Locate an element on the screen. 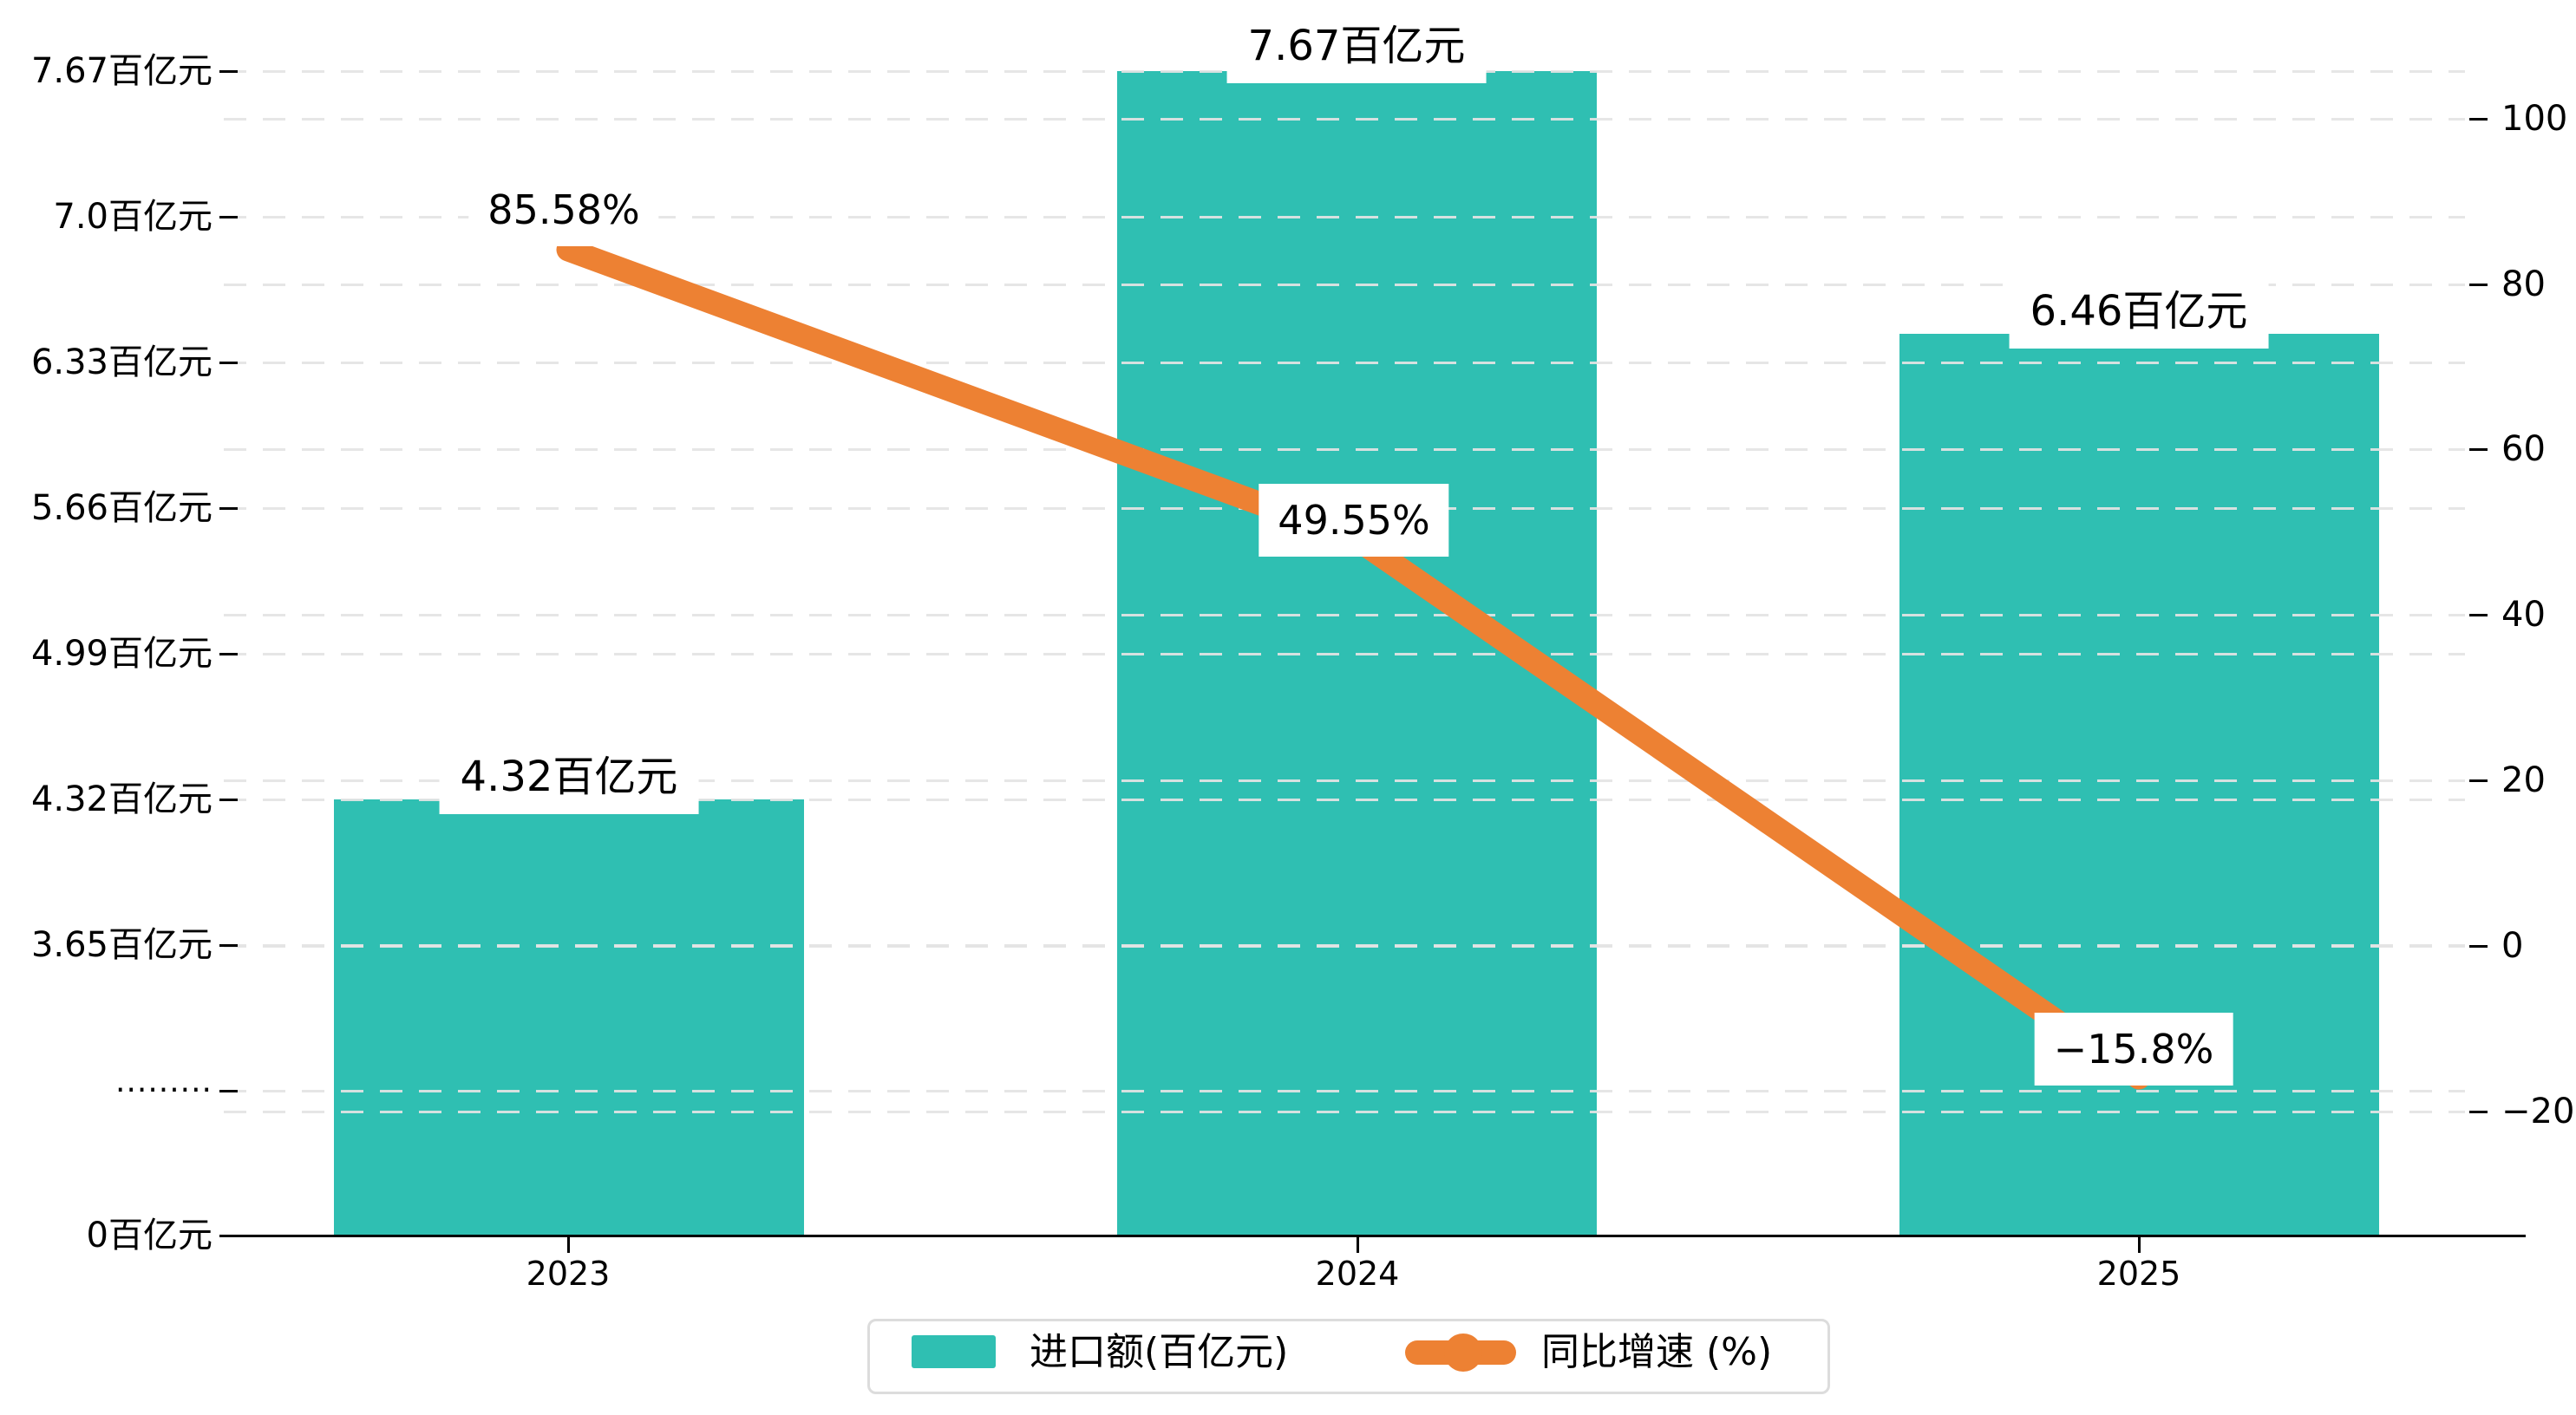 The image size is (2576, 1415). growth-label-2024: 49.55% is located at coordinates (1354, 520).